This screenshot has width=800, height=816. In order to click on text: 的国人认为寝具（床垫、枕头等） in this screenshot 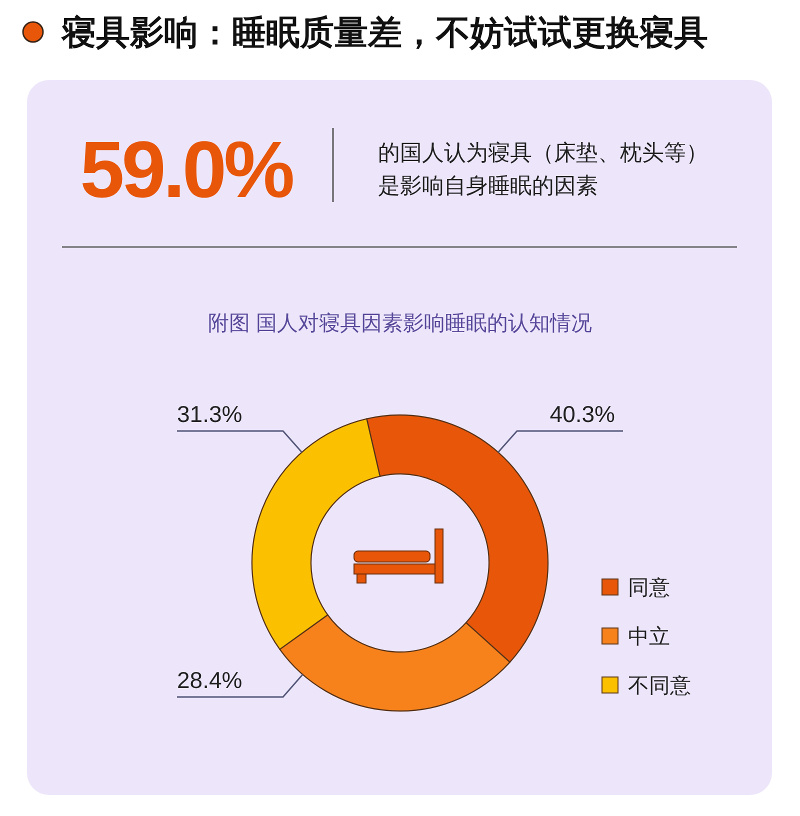, I will do `click(543, 152)`.